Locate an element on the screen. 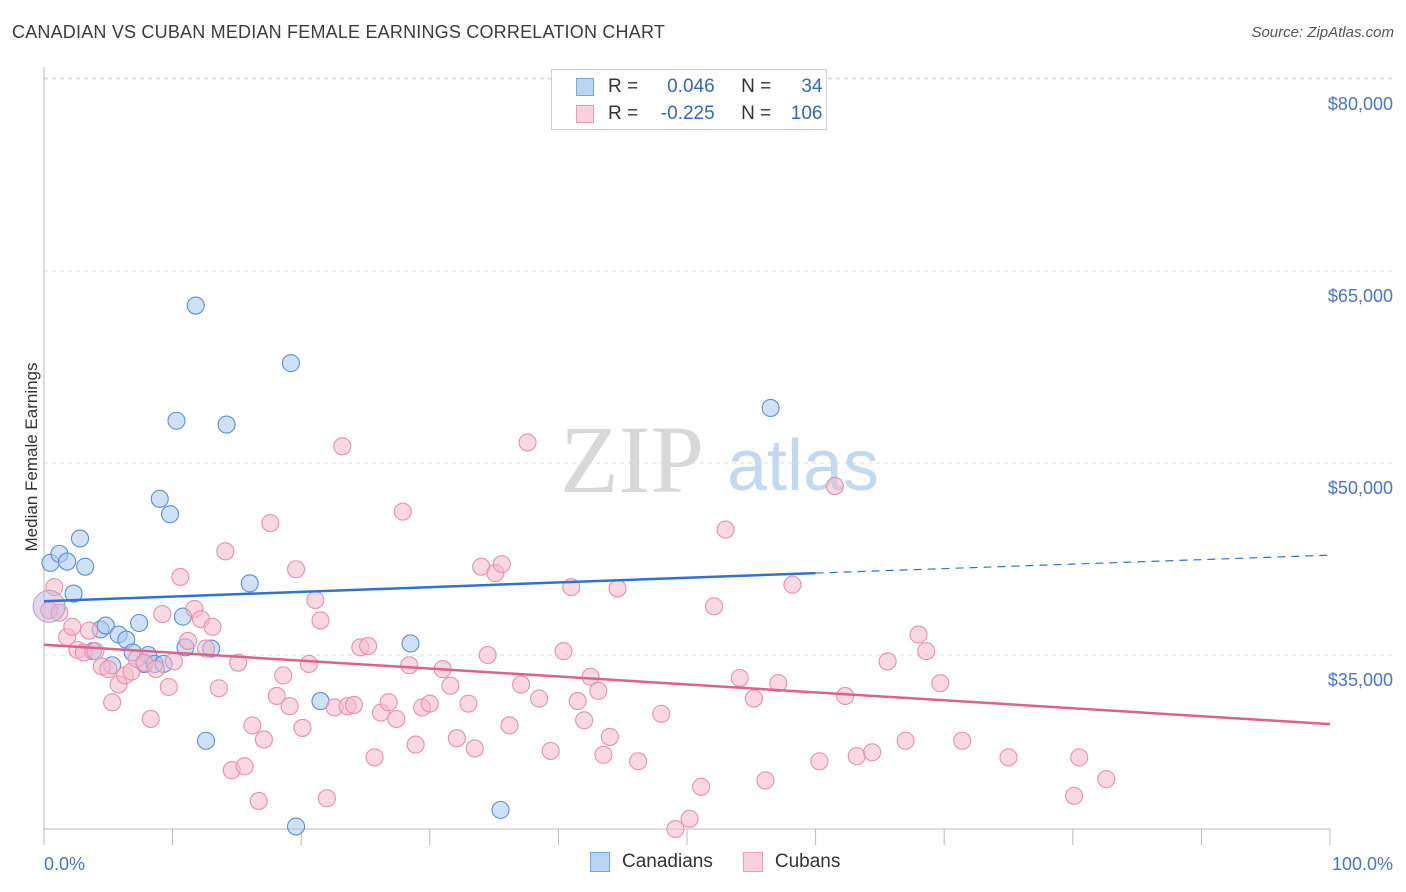 The image size is (1406, 892). r-value: -0.225 is located at coordinates (687, 113).